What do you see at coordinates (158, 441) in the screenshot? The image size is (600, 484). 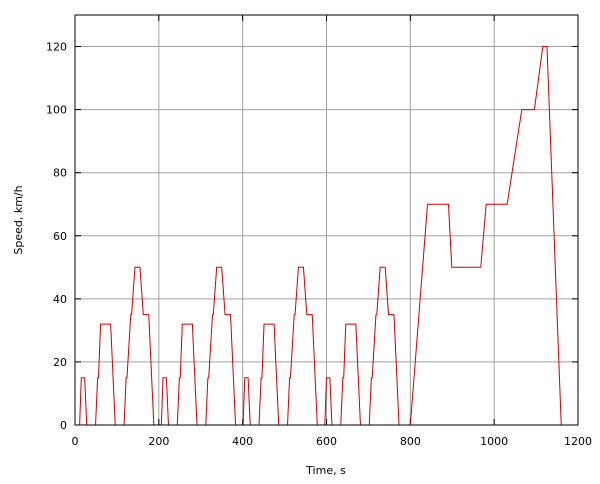 I see `x-tick-label: 200` at bounding box center [158, 441].